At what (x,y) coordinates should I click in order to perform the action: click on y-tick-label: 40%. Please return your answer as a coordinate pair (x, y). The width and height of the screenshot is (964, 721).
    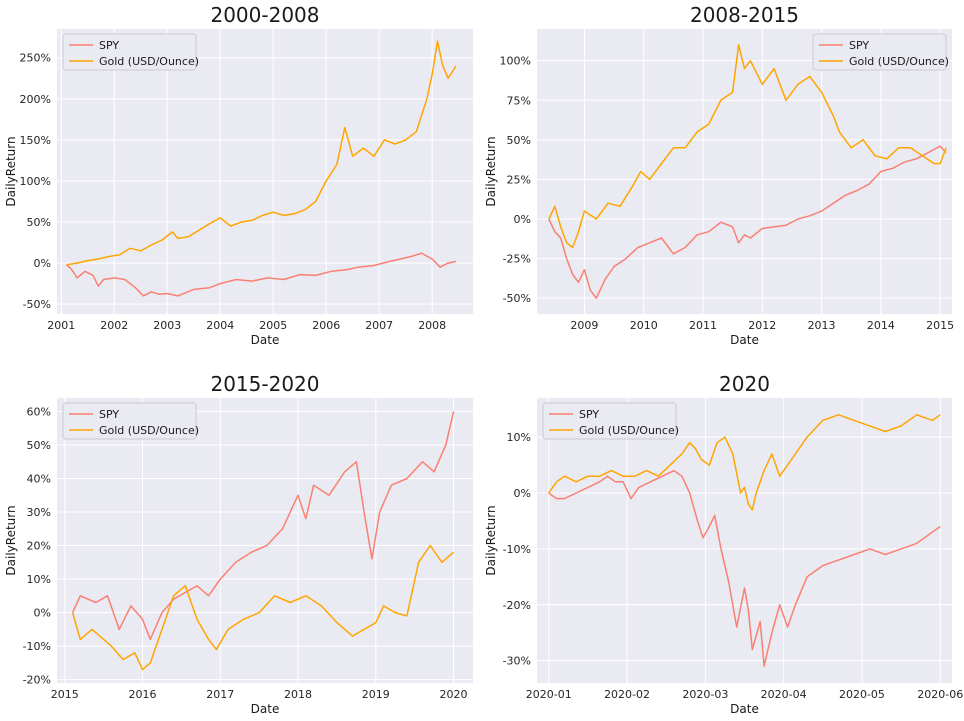
    Looking at the image, I should click on (39, 478).